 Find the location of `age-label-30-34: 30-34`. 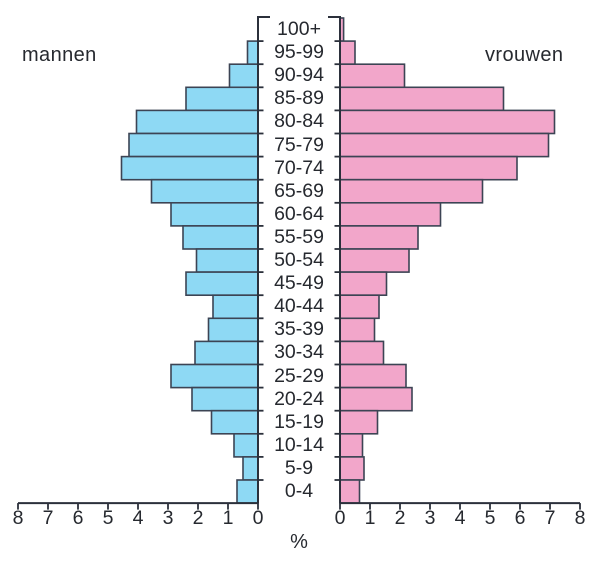

age-label-30-34: 30-34 is located at coordinates (299, 352).